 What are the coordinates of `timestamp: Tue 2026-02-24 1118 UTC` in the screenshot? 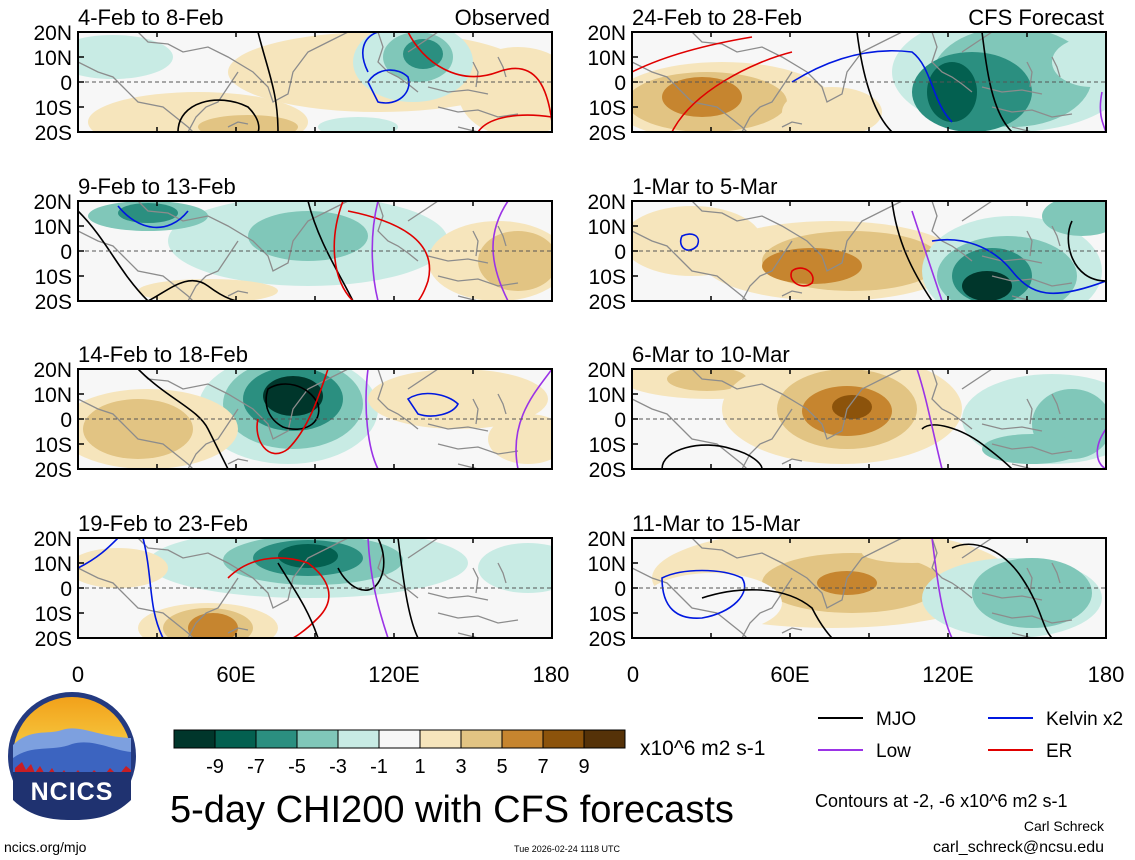 It's located at (567, 849).